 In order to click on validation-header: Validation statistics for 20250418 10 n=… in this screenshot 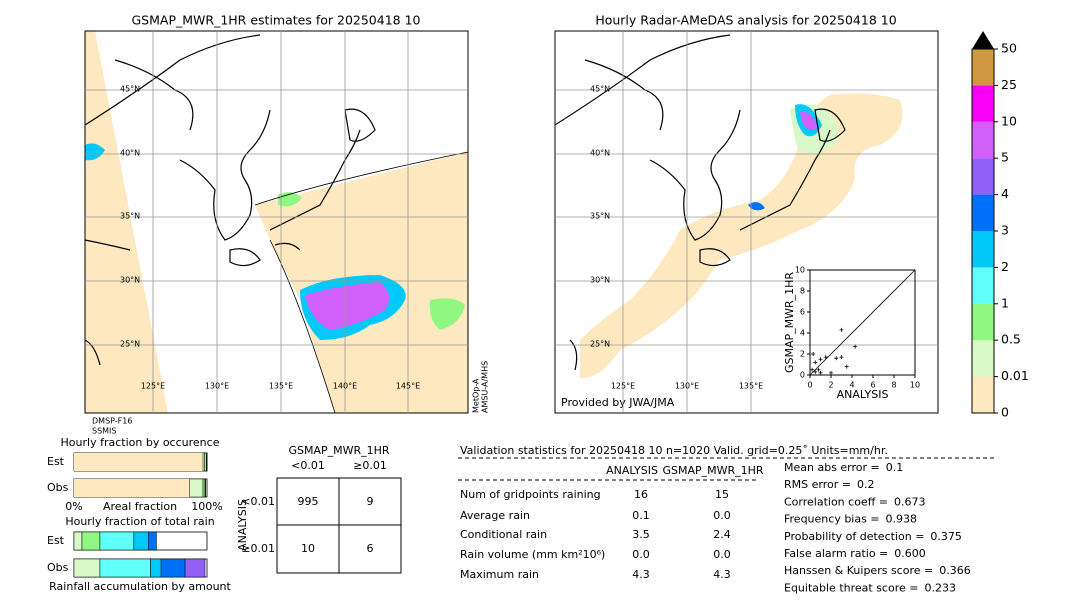, I will do `click(674, 450)`.